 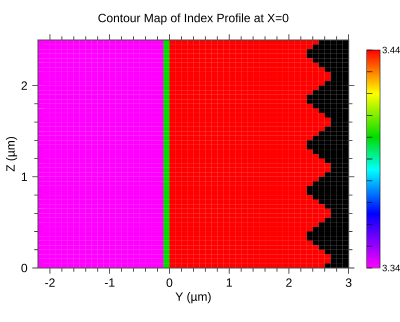 What do you see at coordinates (391, 268) in the screenshot?
I see `color-bar-label: 3.34` at bounding box center [391, 268].